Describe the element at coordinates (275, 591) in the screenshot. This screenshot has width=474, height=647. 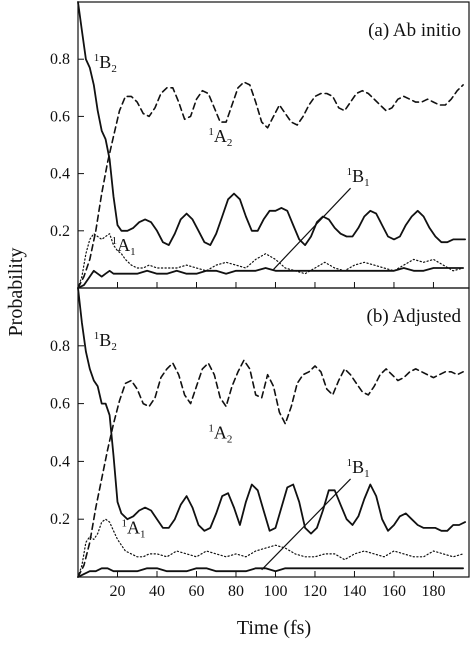
I see `x-tick-label: 100` at that location.